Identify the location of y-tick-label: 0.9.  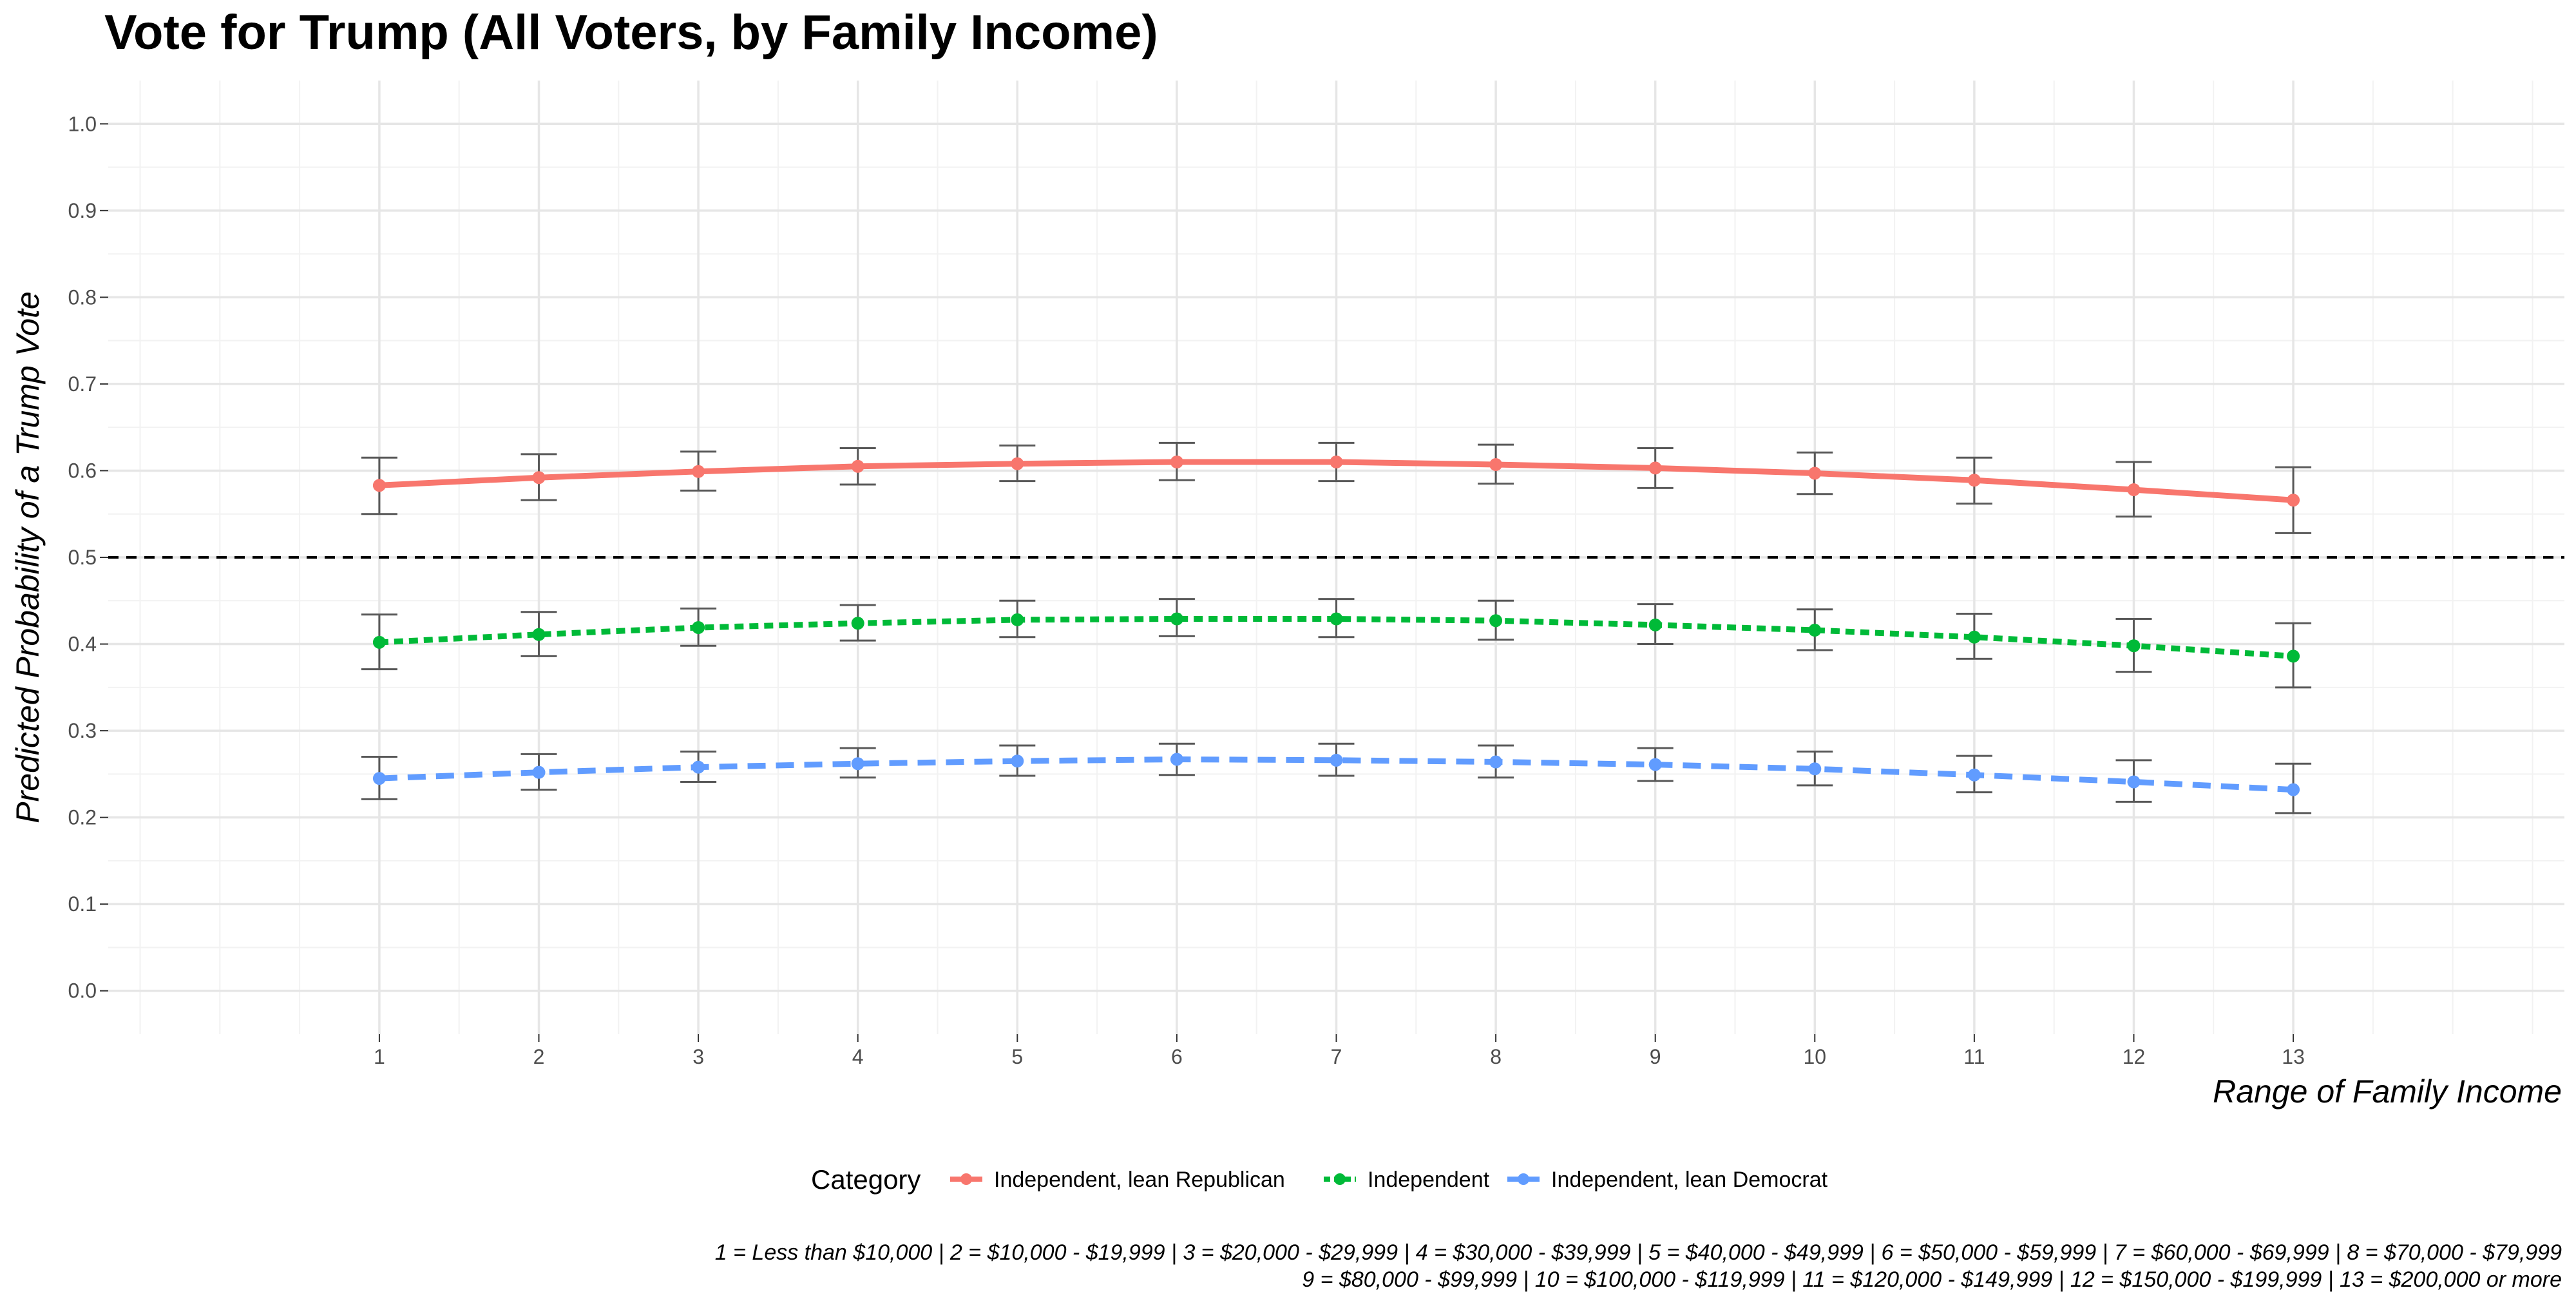
(82, 210).